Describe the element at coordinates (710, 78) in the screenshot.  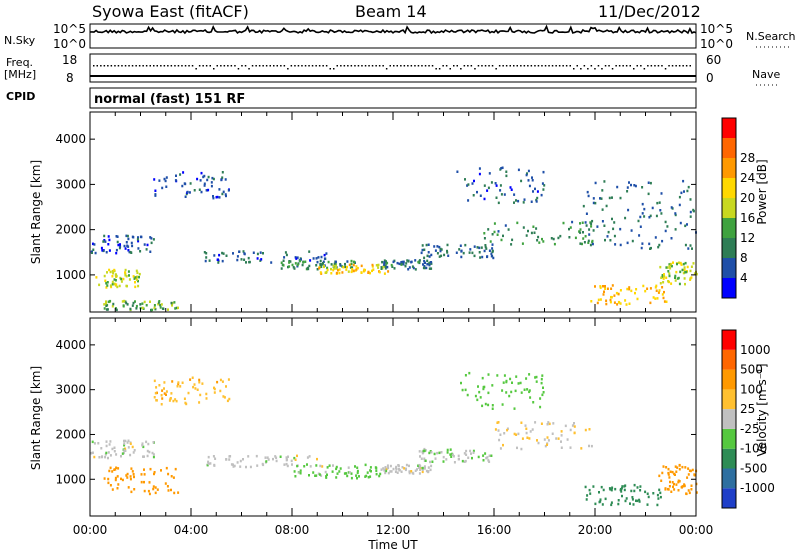
I see `nave-ytick-bottom: 0` at that location.